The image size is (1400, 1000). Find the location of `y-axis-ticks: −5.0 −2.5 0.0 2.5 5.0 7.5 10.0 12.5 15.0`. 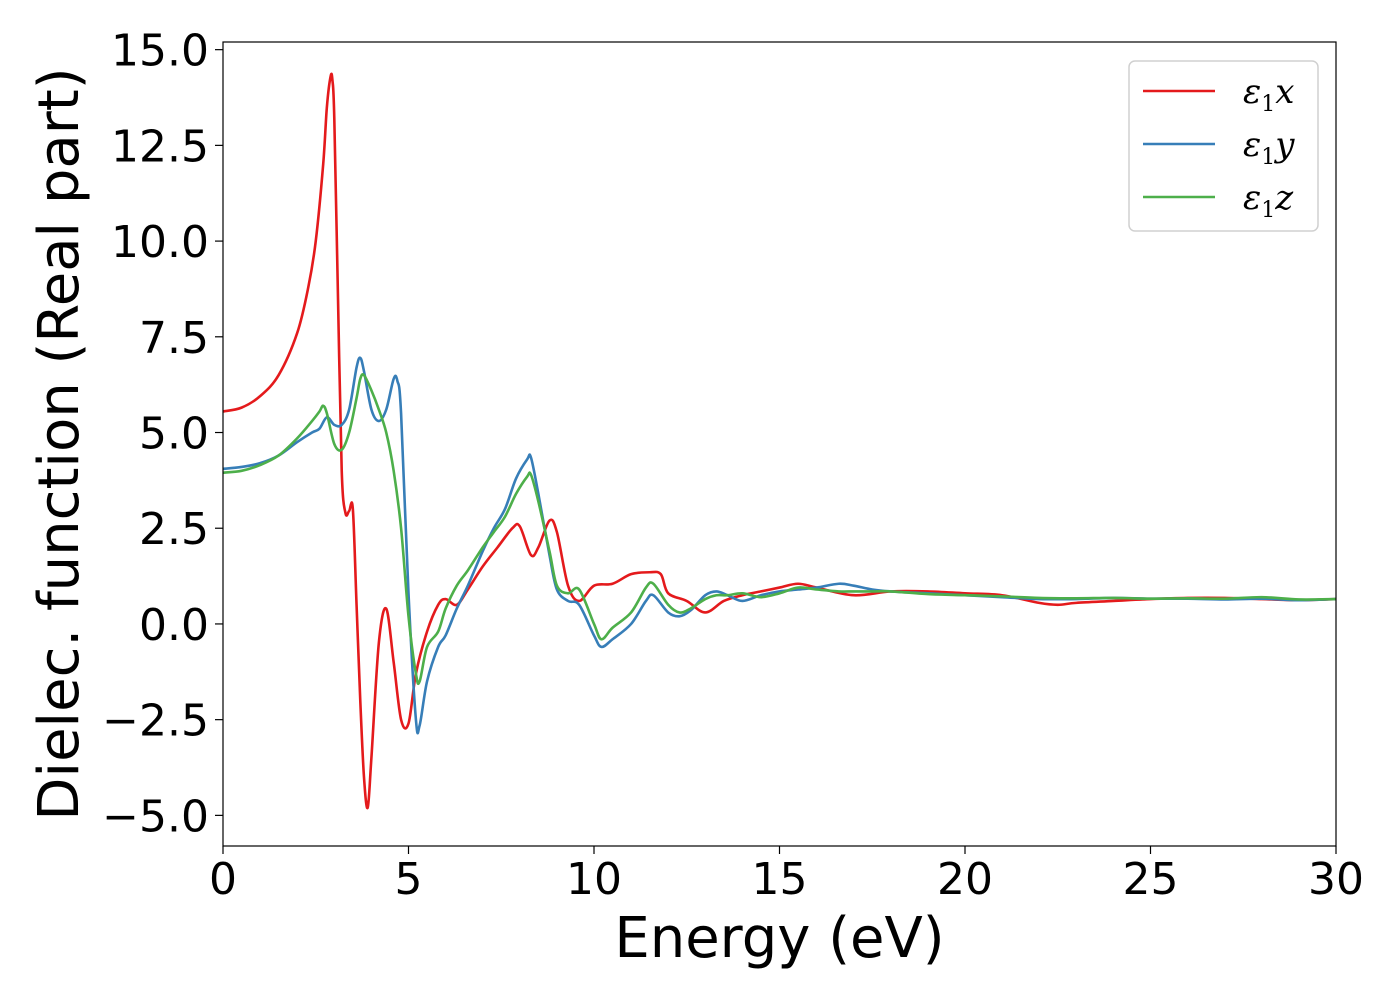

y-axis-ticks: −5.0 −2.5 0.0 2.5 5.0 7.5 10.0 12.5 15.0 is located at coordinates (162, 434).